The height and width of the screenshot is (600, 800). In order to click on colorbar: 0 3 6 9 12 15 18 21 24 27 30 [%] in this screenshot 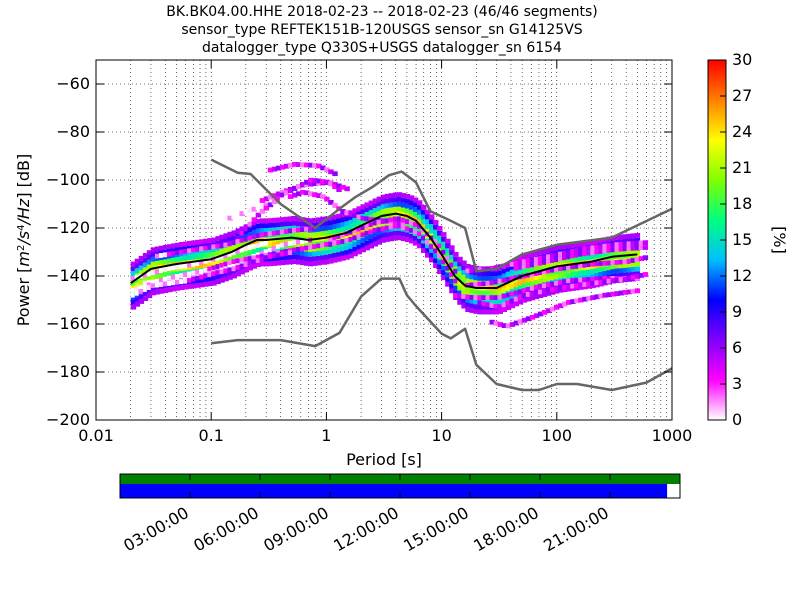, I will do `click(748, 239)`.